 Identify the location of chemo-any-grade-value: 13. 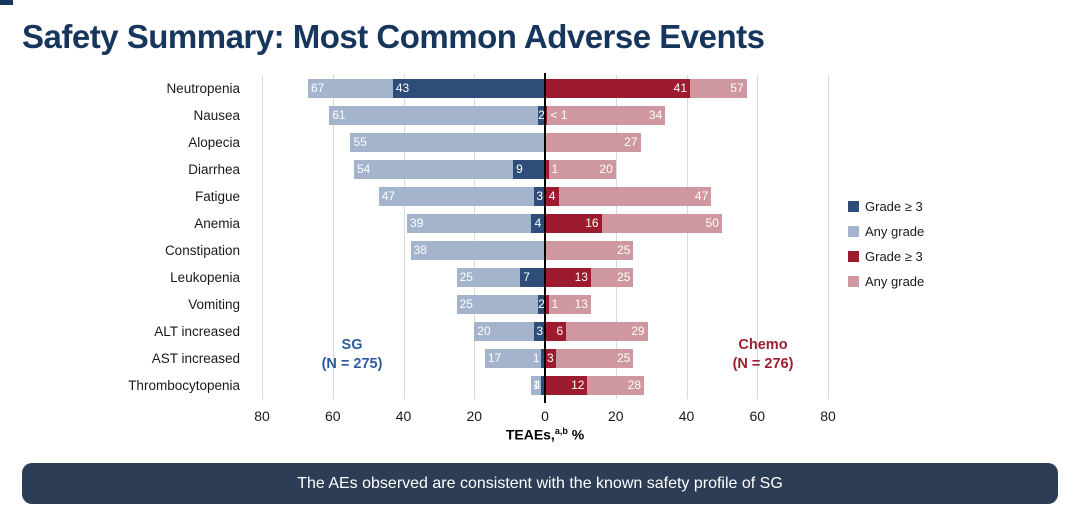
(581, 304).